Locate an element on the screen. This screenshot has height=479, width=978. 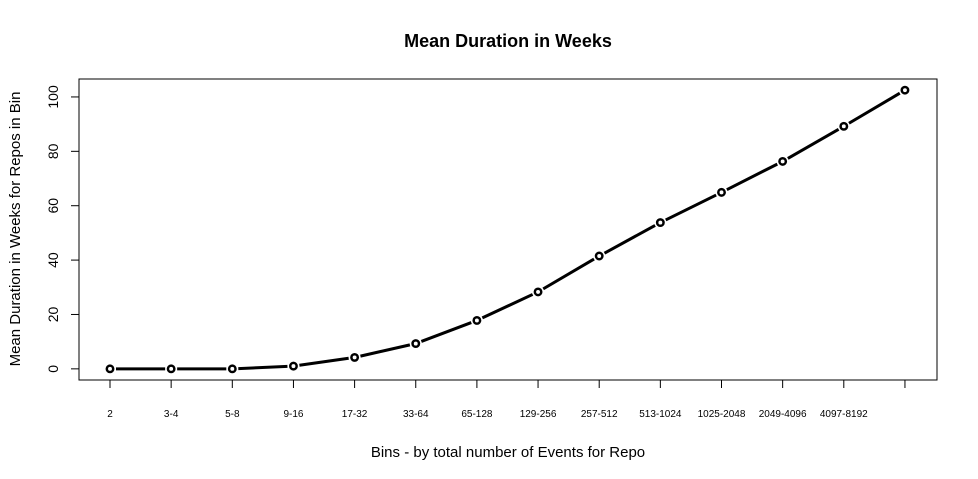
x-tick-label: 33-64 is located at coordinates (416, 414).